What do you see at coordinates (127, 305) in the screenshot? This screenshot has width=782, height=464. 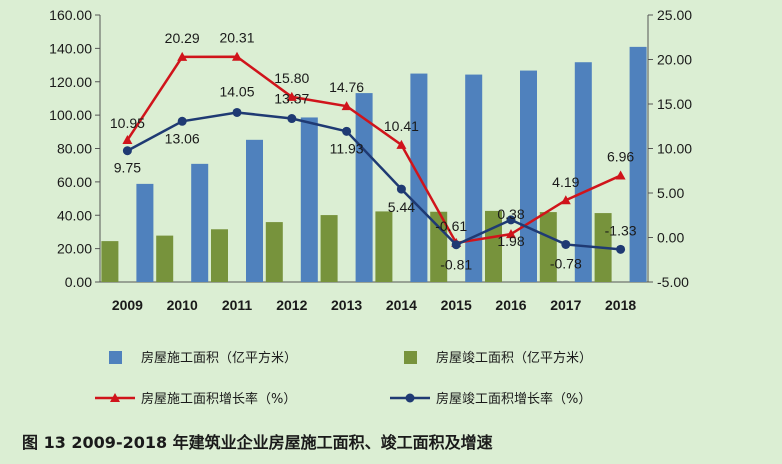 I see `x-tick-label: 2009` at bounding box center [127, 305].